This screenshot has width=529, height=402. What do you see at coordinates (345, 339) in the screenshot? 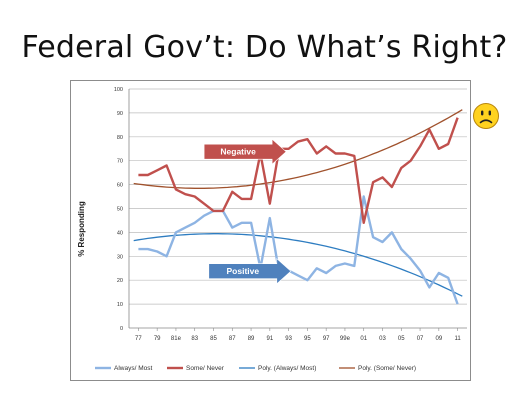
I see `x-tick-label: 99e` at bounding box center [345, 339].